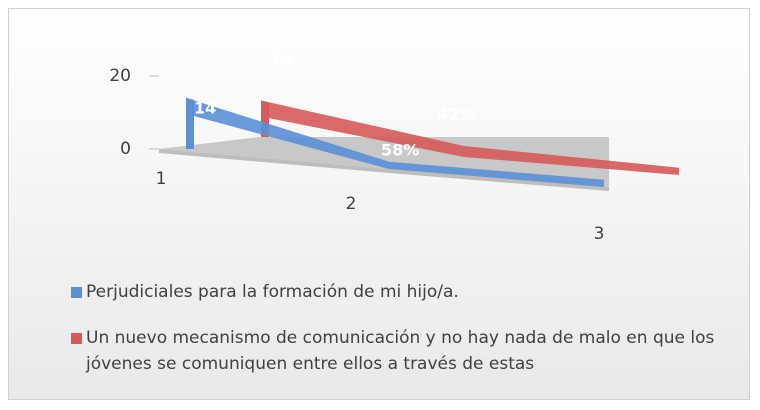  What do you see at coordinates (400, 150) in the screenshot?
I see `data-label: 58%` at bounding box center [400, 150].